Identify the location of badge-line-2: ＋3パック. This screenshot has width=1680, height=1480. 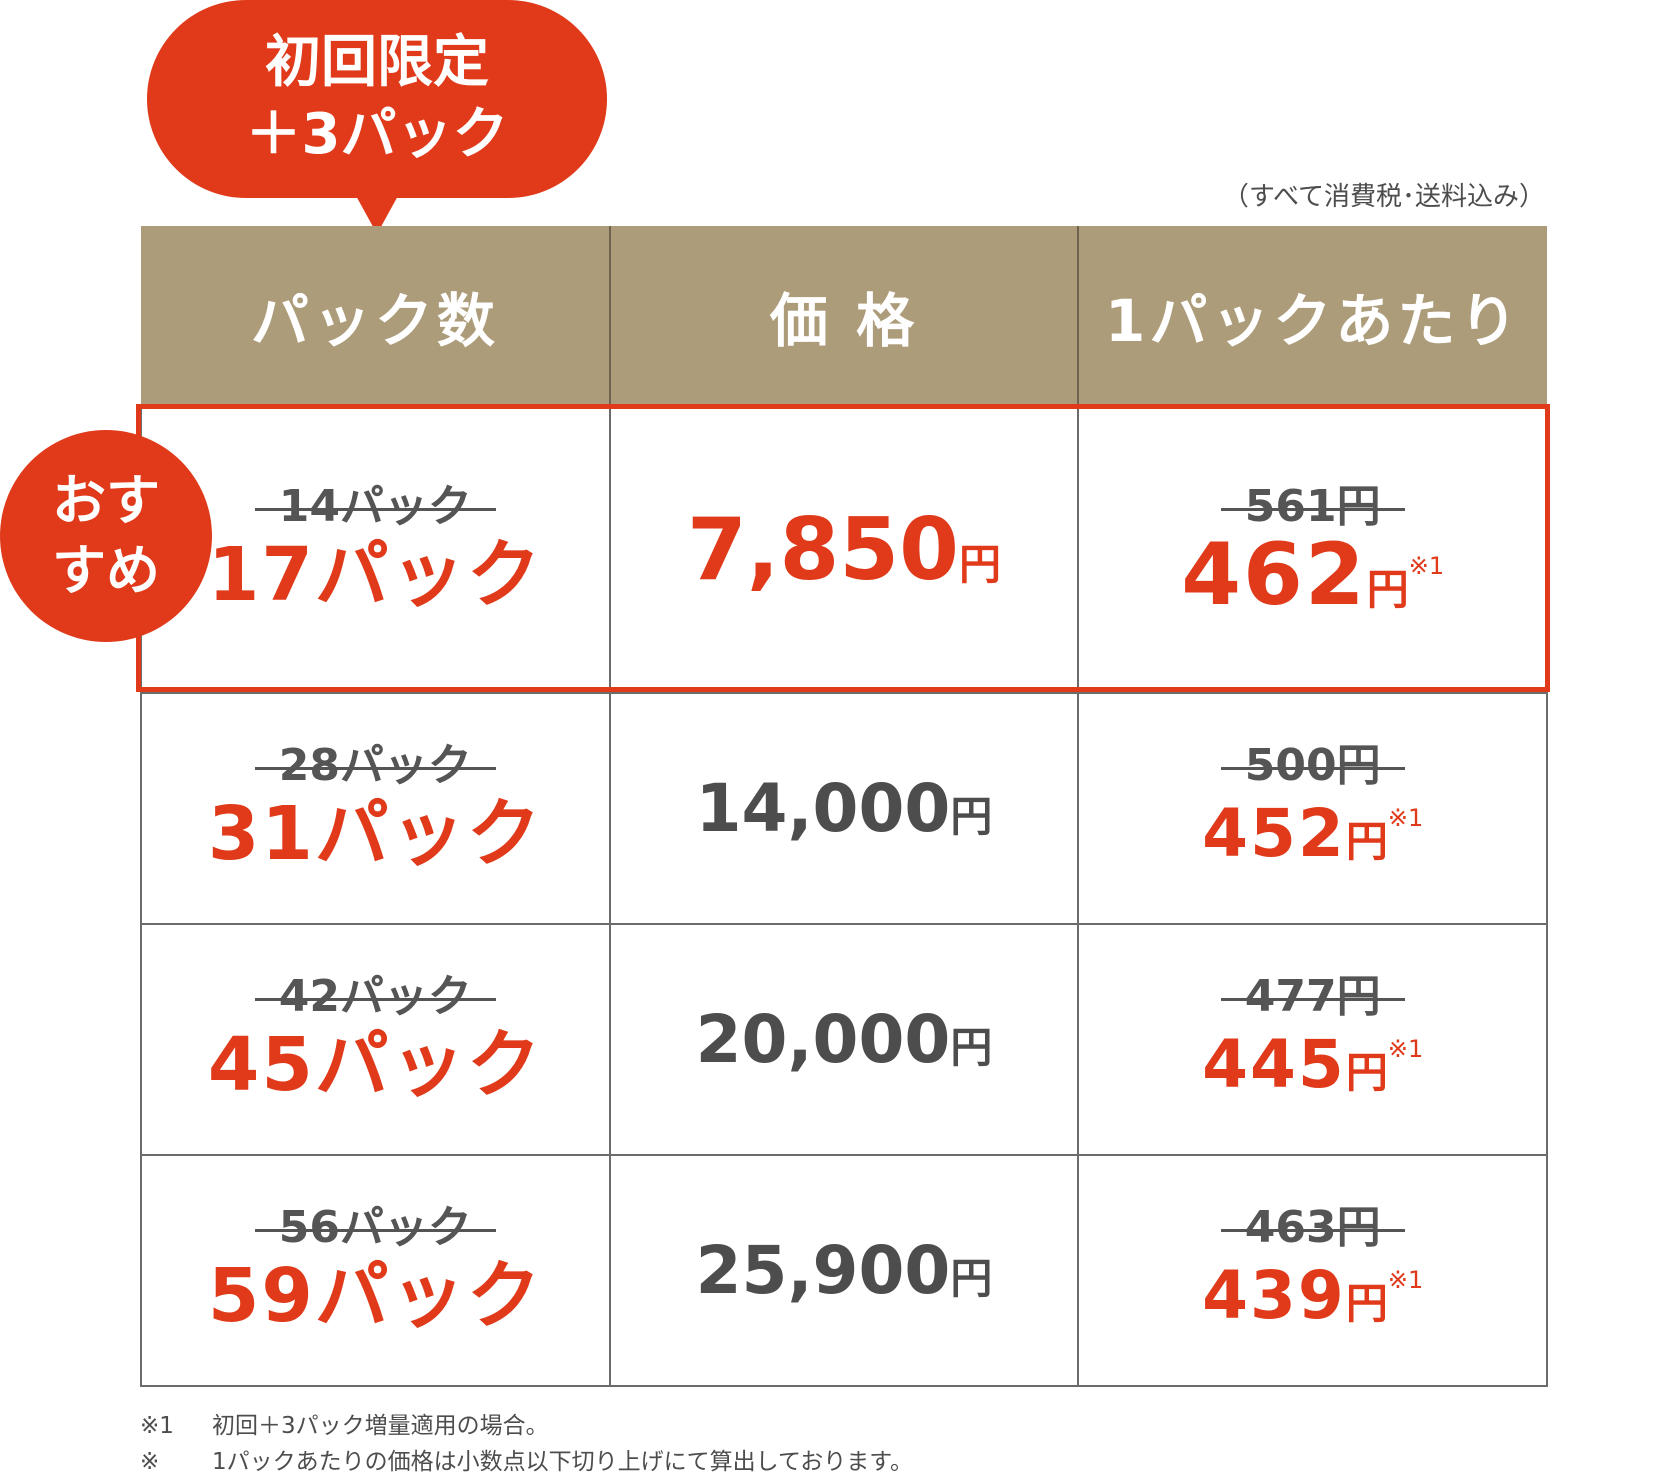
(377, 134).